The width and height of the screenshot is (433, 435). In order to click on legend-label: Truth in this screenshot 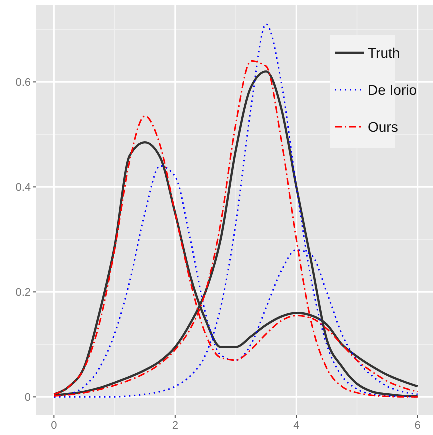, I will do `click(384, 53)`.